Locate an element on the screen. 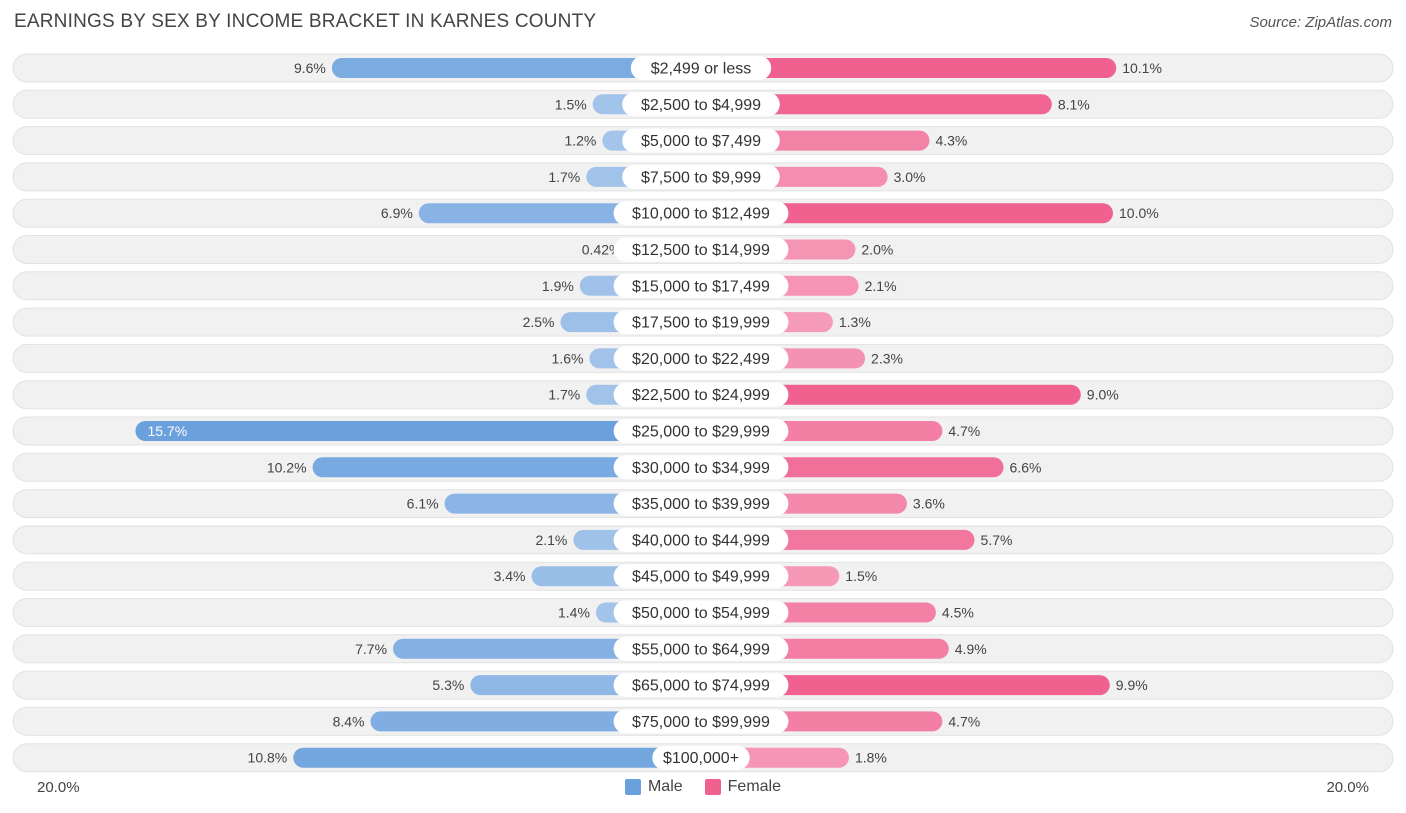 The image size is (1406, 813). female-value-label: 10.1% is located at coordinates (1142, 68).